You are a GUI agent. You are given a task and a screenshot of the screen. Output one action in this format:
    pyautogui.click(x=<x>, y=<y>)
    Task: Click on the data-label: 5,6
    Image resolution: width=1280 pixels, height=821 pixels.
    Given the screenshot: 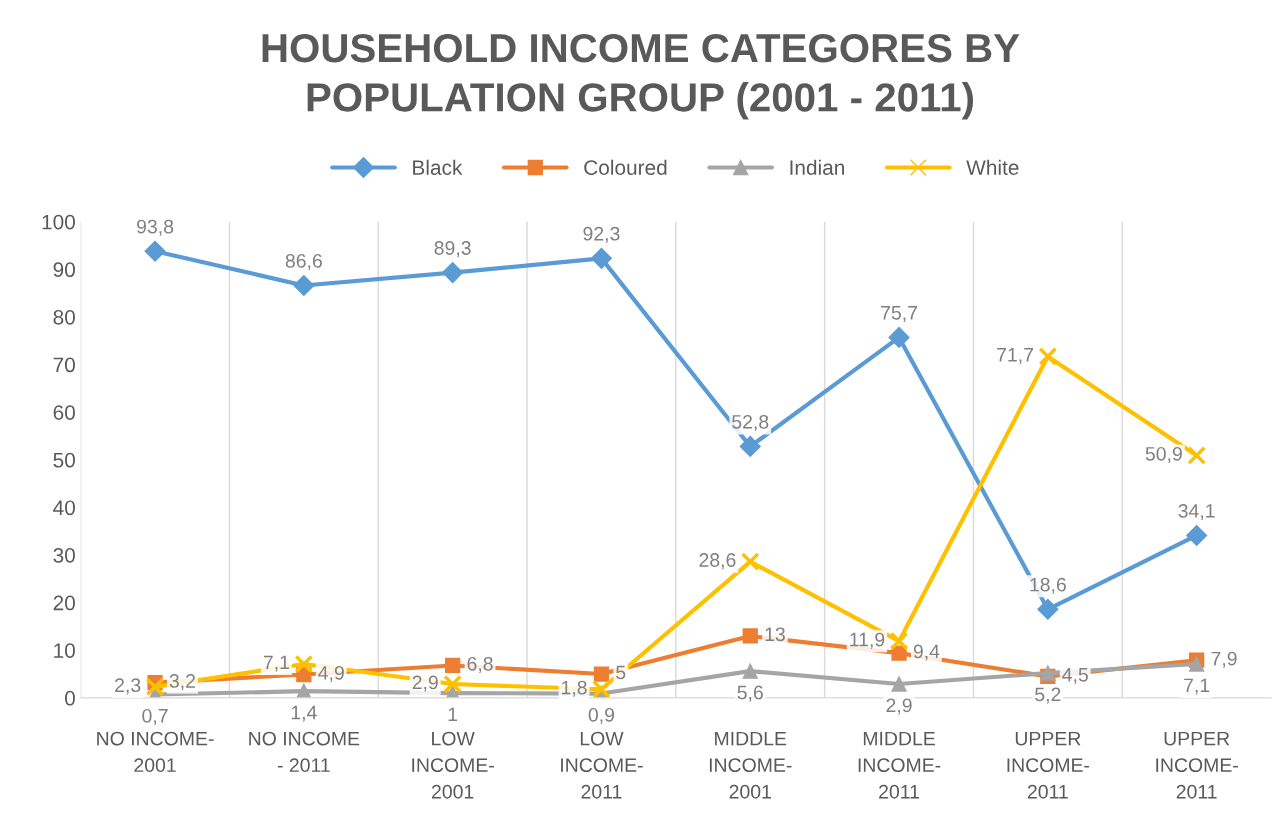 What is the action you would take?
    pyautogui.click(x=750, y=693)
    